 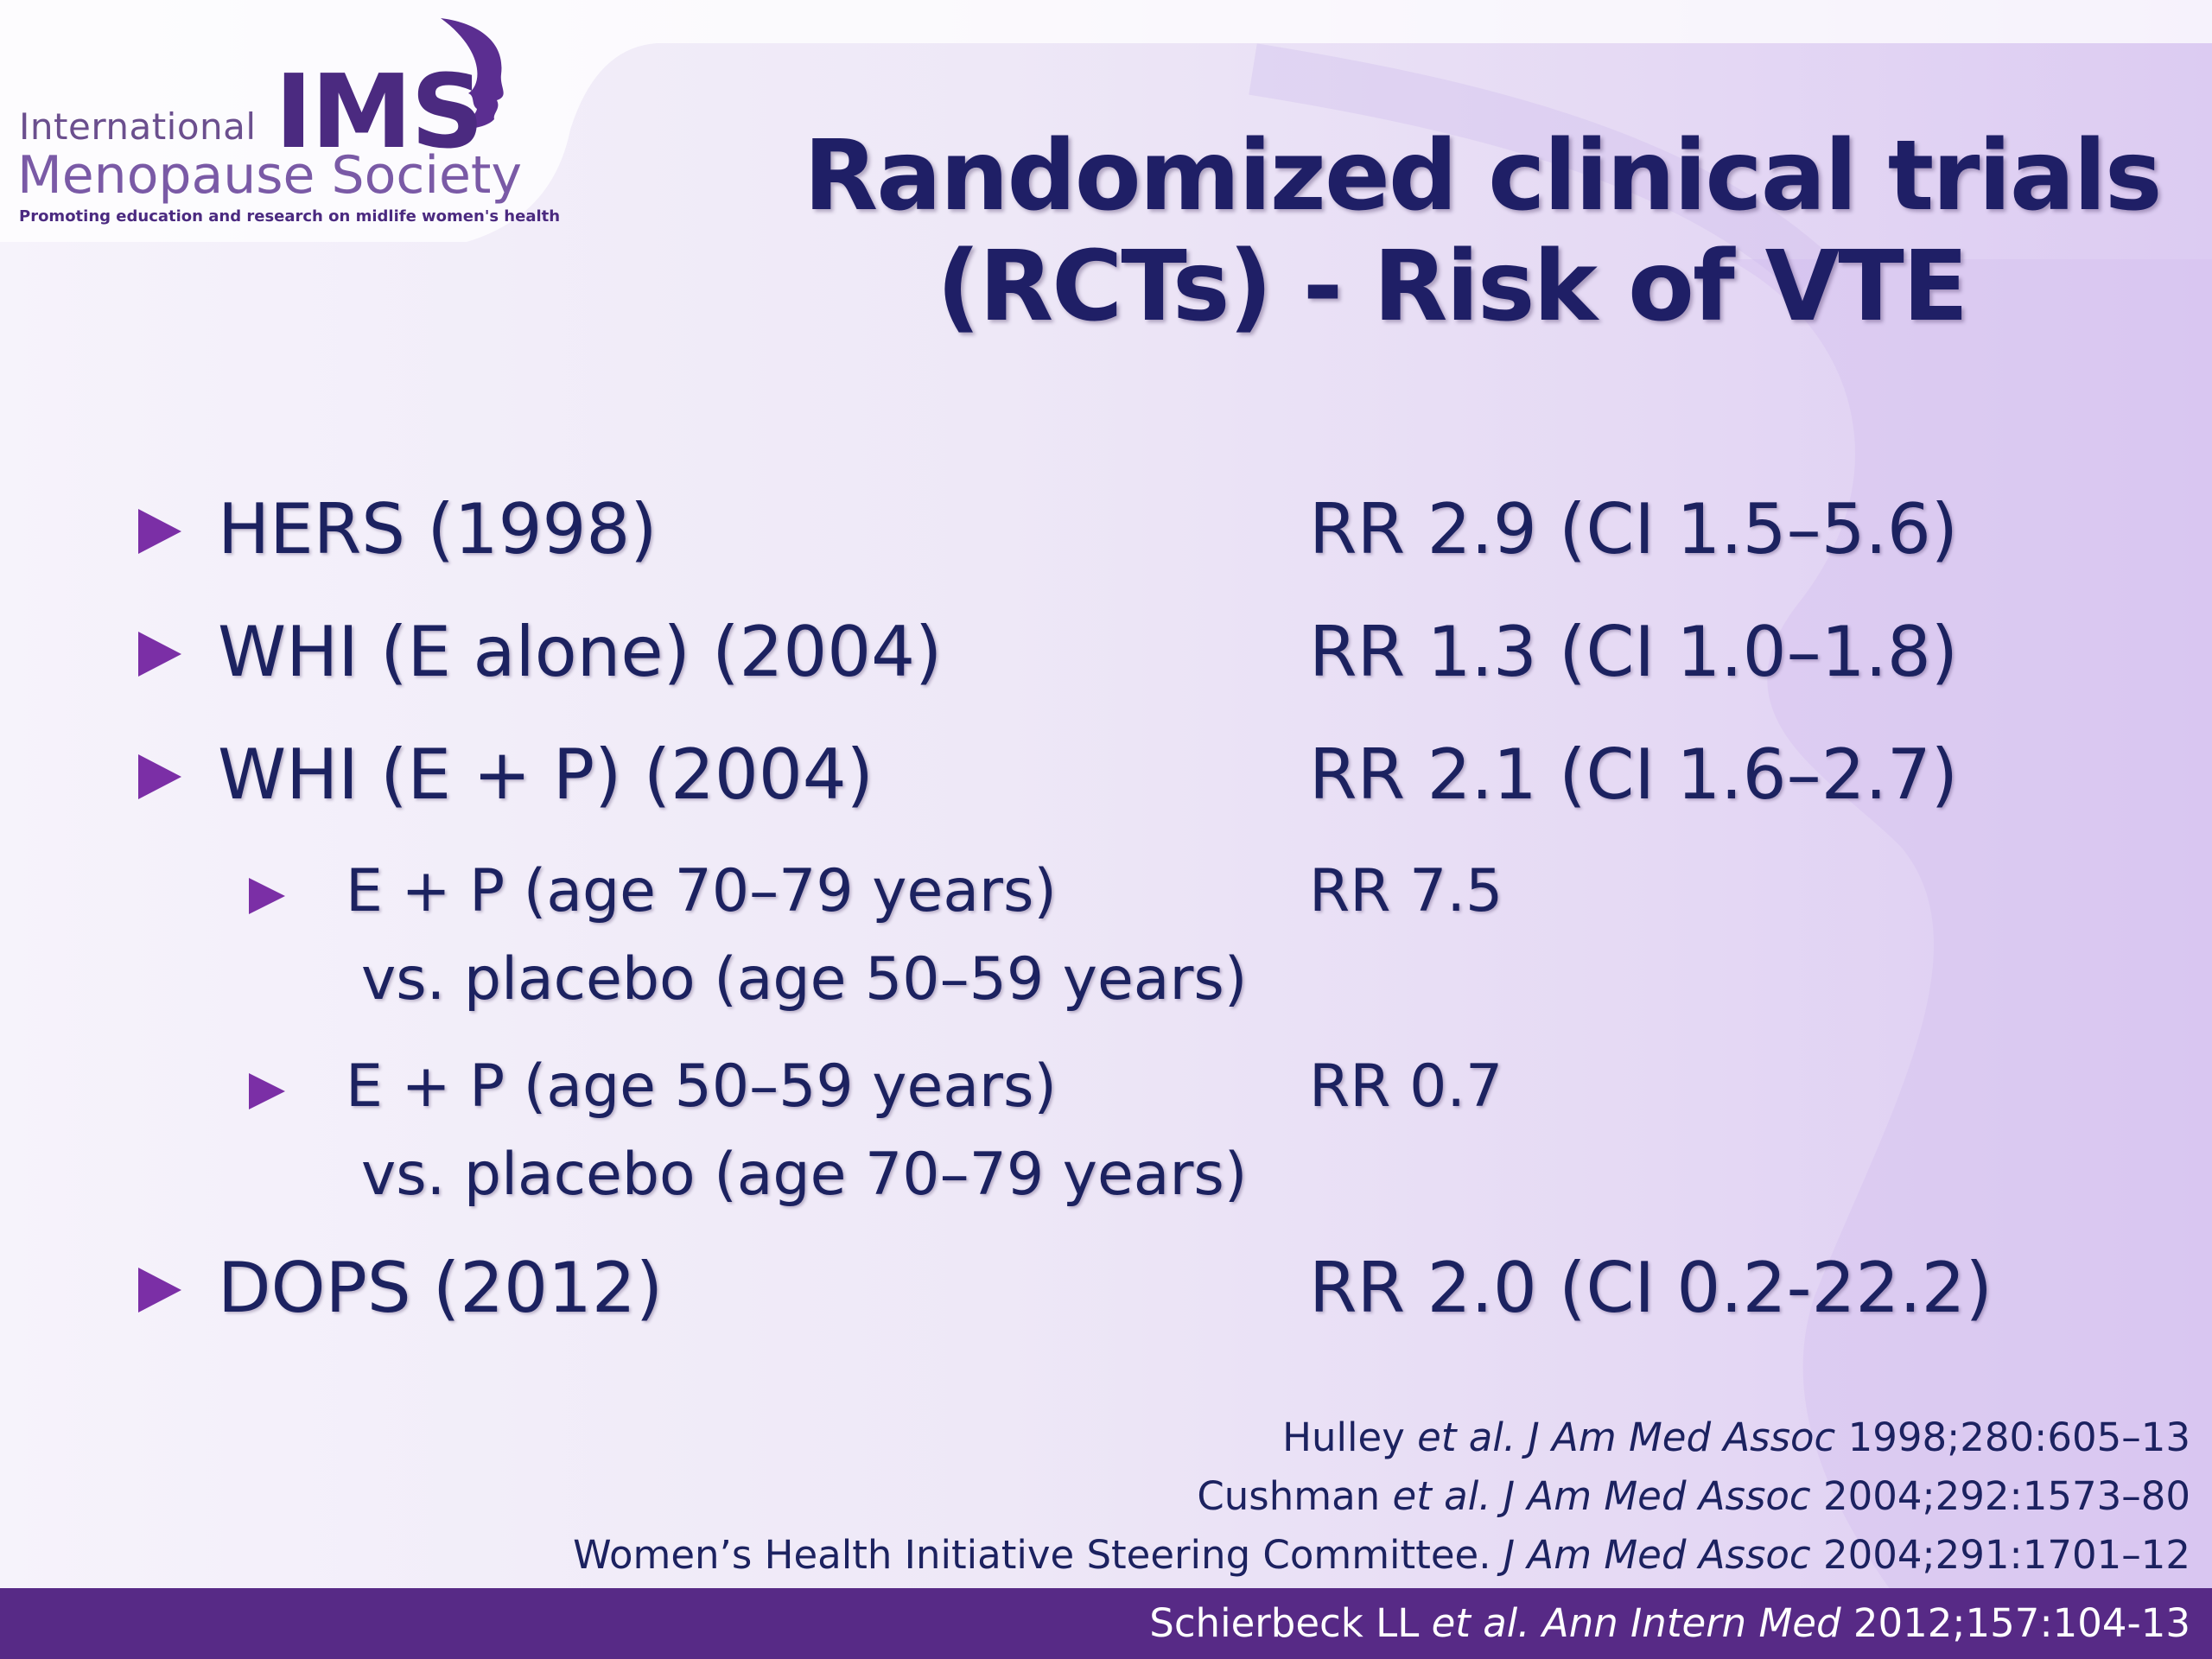 What do you see at coordinates (441, 1288) in the screenshot?
I see `trial-label: DOPS (2012)` at bounding box center [441, 1288].